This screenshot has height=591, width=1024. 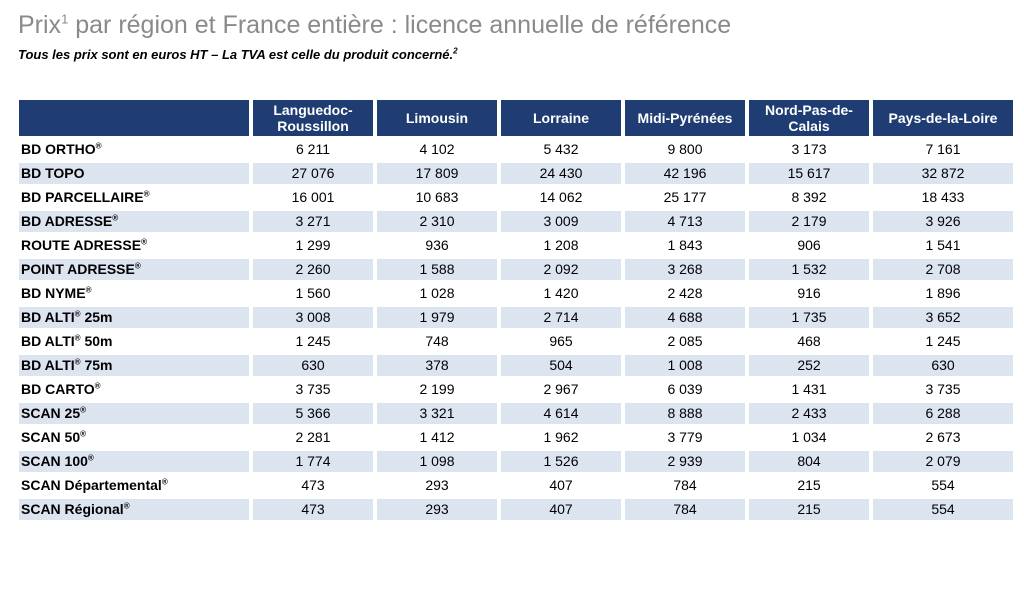 I want to click on price-cell: 4 713, so click(x=685, y=221).